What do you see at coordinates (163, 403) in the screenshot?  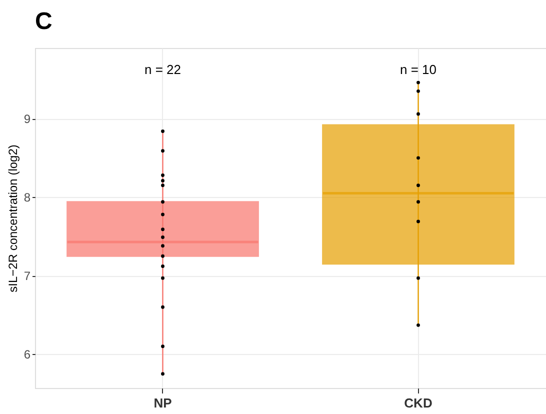 I see `x-tick-label: NP` at bounding box center [163, 403].